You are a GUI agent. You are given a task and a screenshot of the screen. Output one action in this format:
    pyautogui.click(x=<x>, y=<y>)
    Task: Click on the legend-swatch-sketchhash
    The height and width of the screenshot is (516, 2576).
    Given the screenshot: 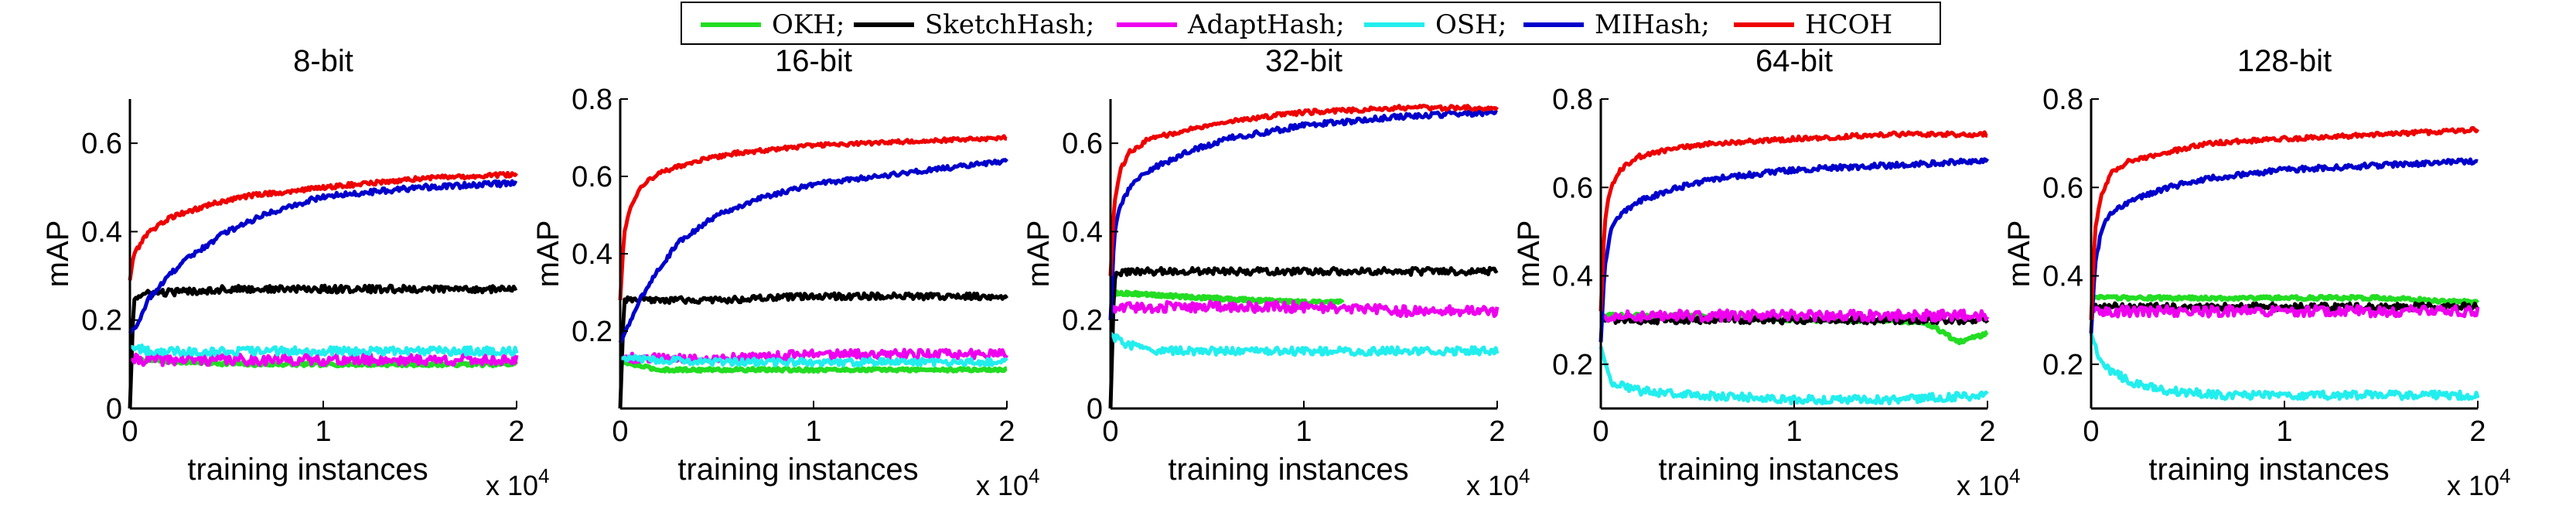 What is the action you would take?
    pyautogui.click(x=884, y=24)
    